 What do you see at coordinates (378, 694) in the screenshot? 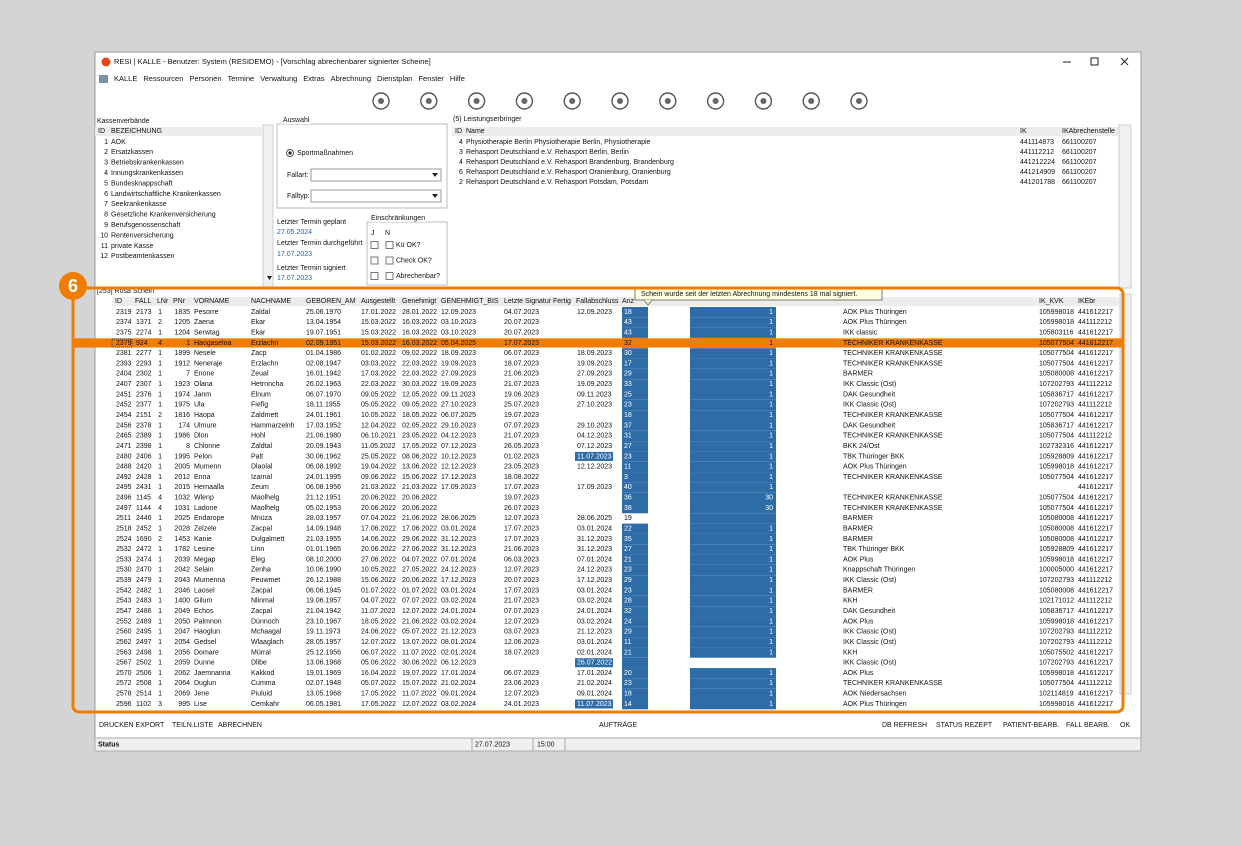
I see `cell: 17.05.2022` at bounding box center [378, 694].